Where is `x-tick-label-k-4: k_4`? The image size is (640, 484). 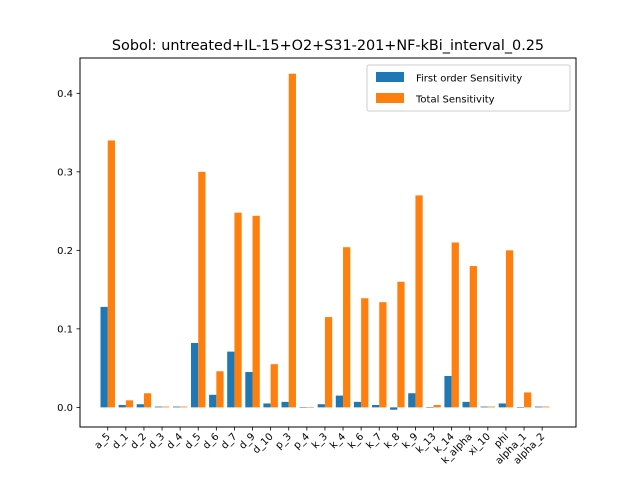
x-tick-label-k-4: k_4 is located at coordinates (338, 441).